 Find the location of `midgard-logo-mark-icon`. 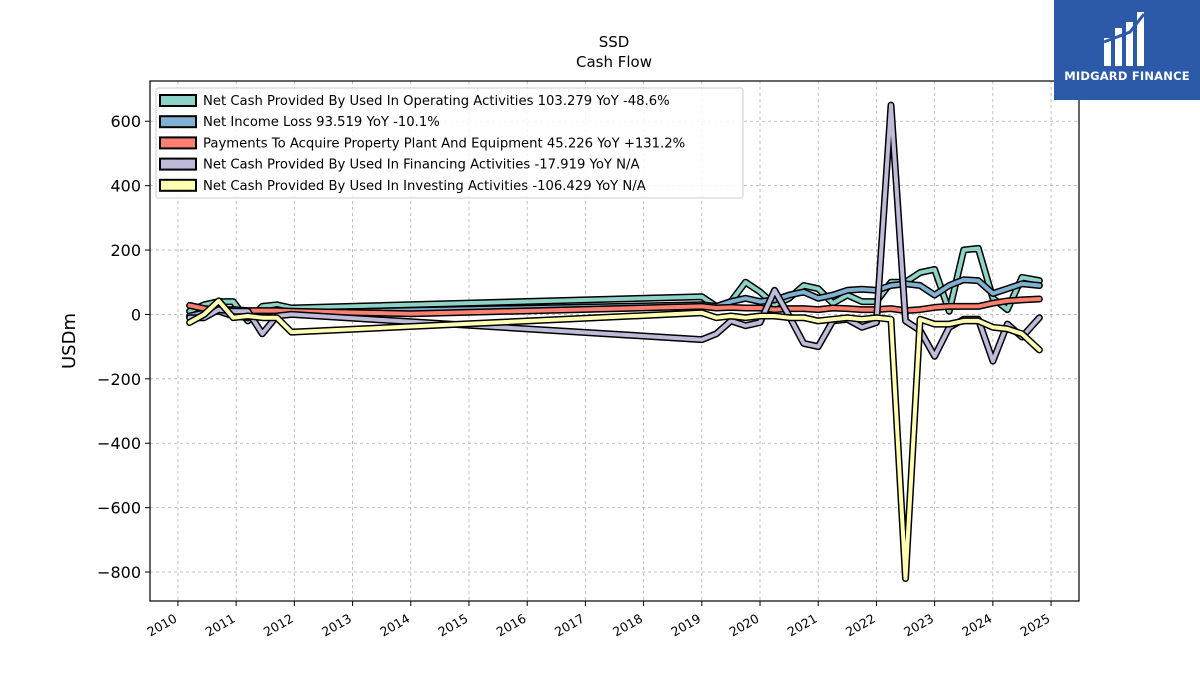

midgard-logo-mark-icon is located at coordinates (1124, 39).